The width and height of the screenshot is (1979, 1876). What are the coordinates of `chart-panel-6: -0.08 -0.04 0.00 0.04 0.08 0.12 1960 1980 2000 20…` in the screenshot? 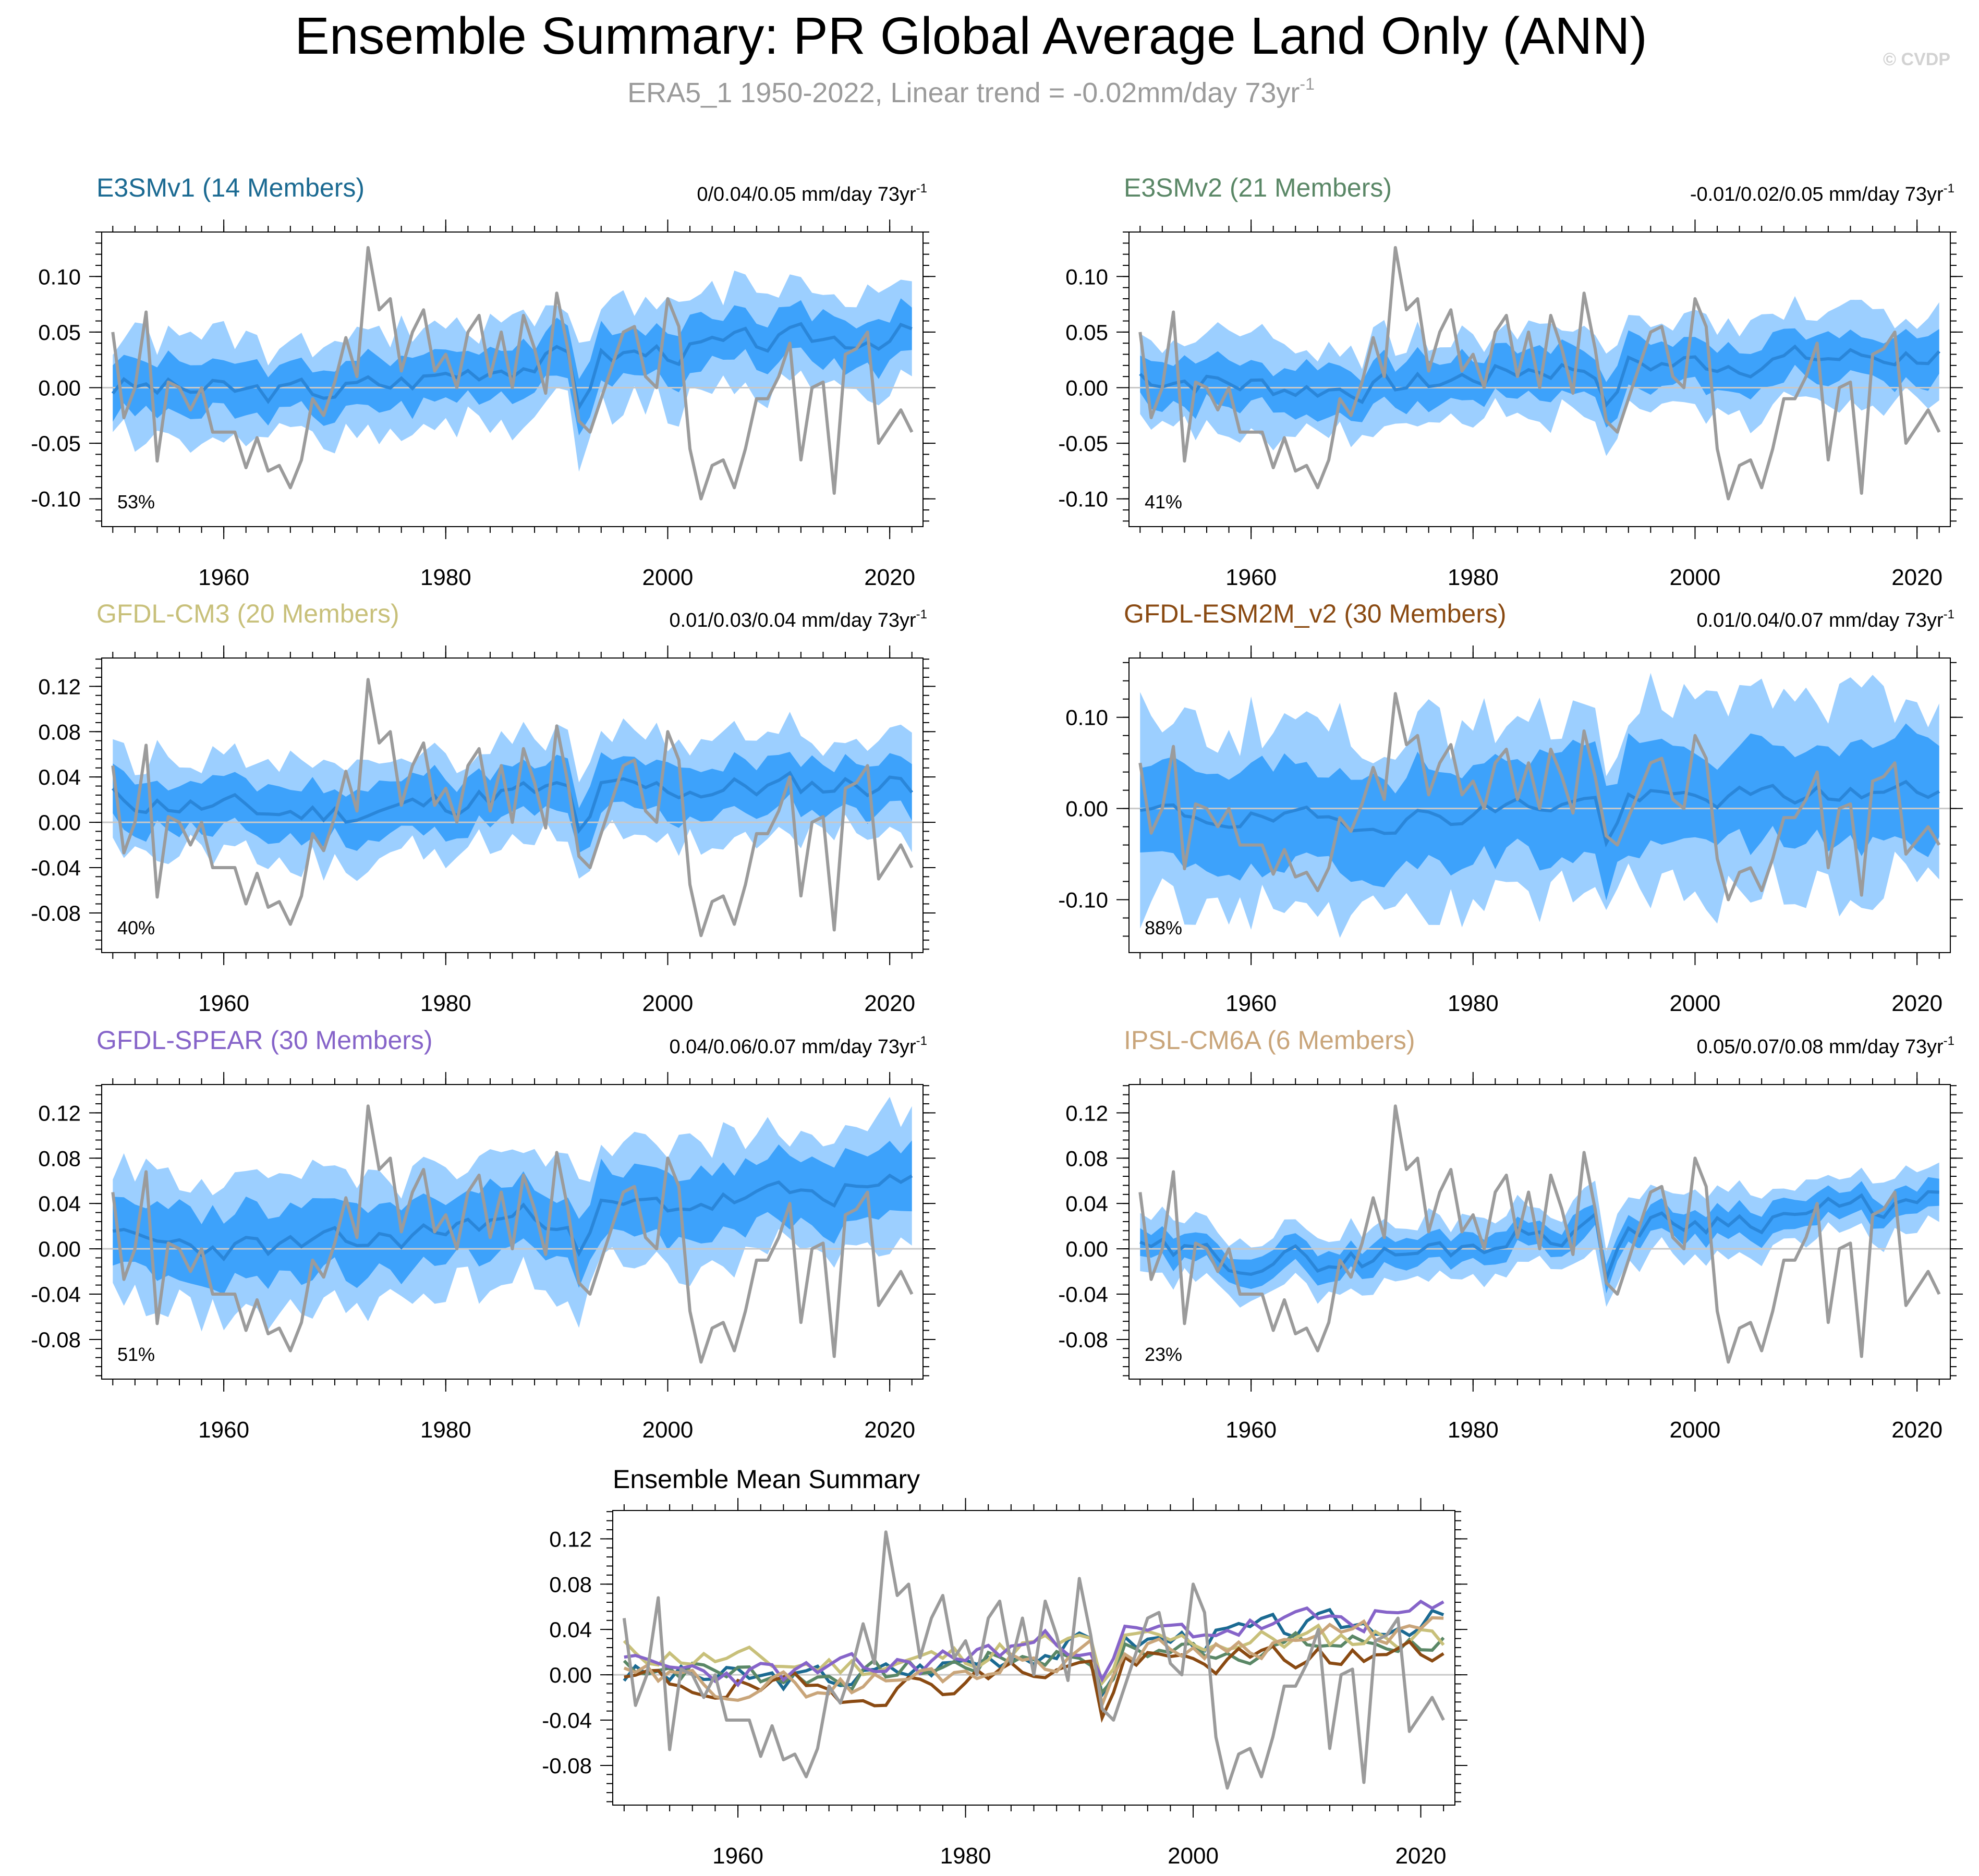 It's located at (1510, 1234).